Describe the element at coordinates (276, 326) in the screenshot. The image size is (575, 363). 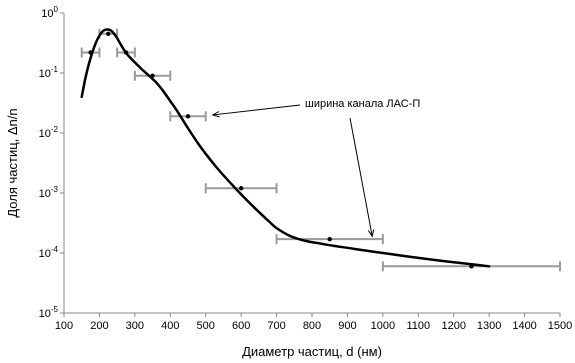
I see `x-tick-label: 700` at that location.